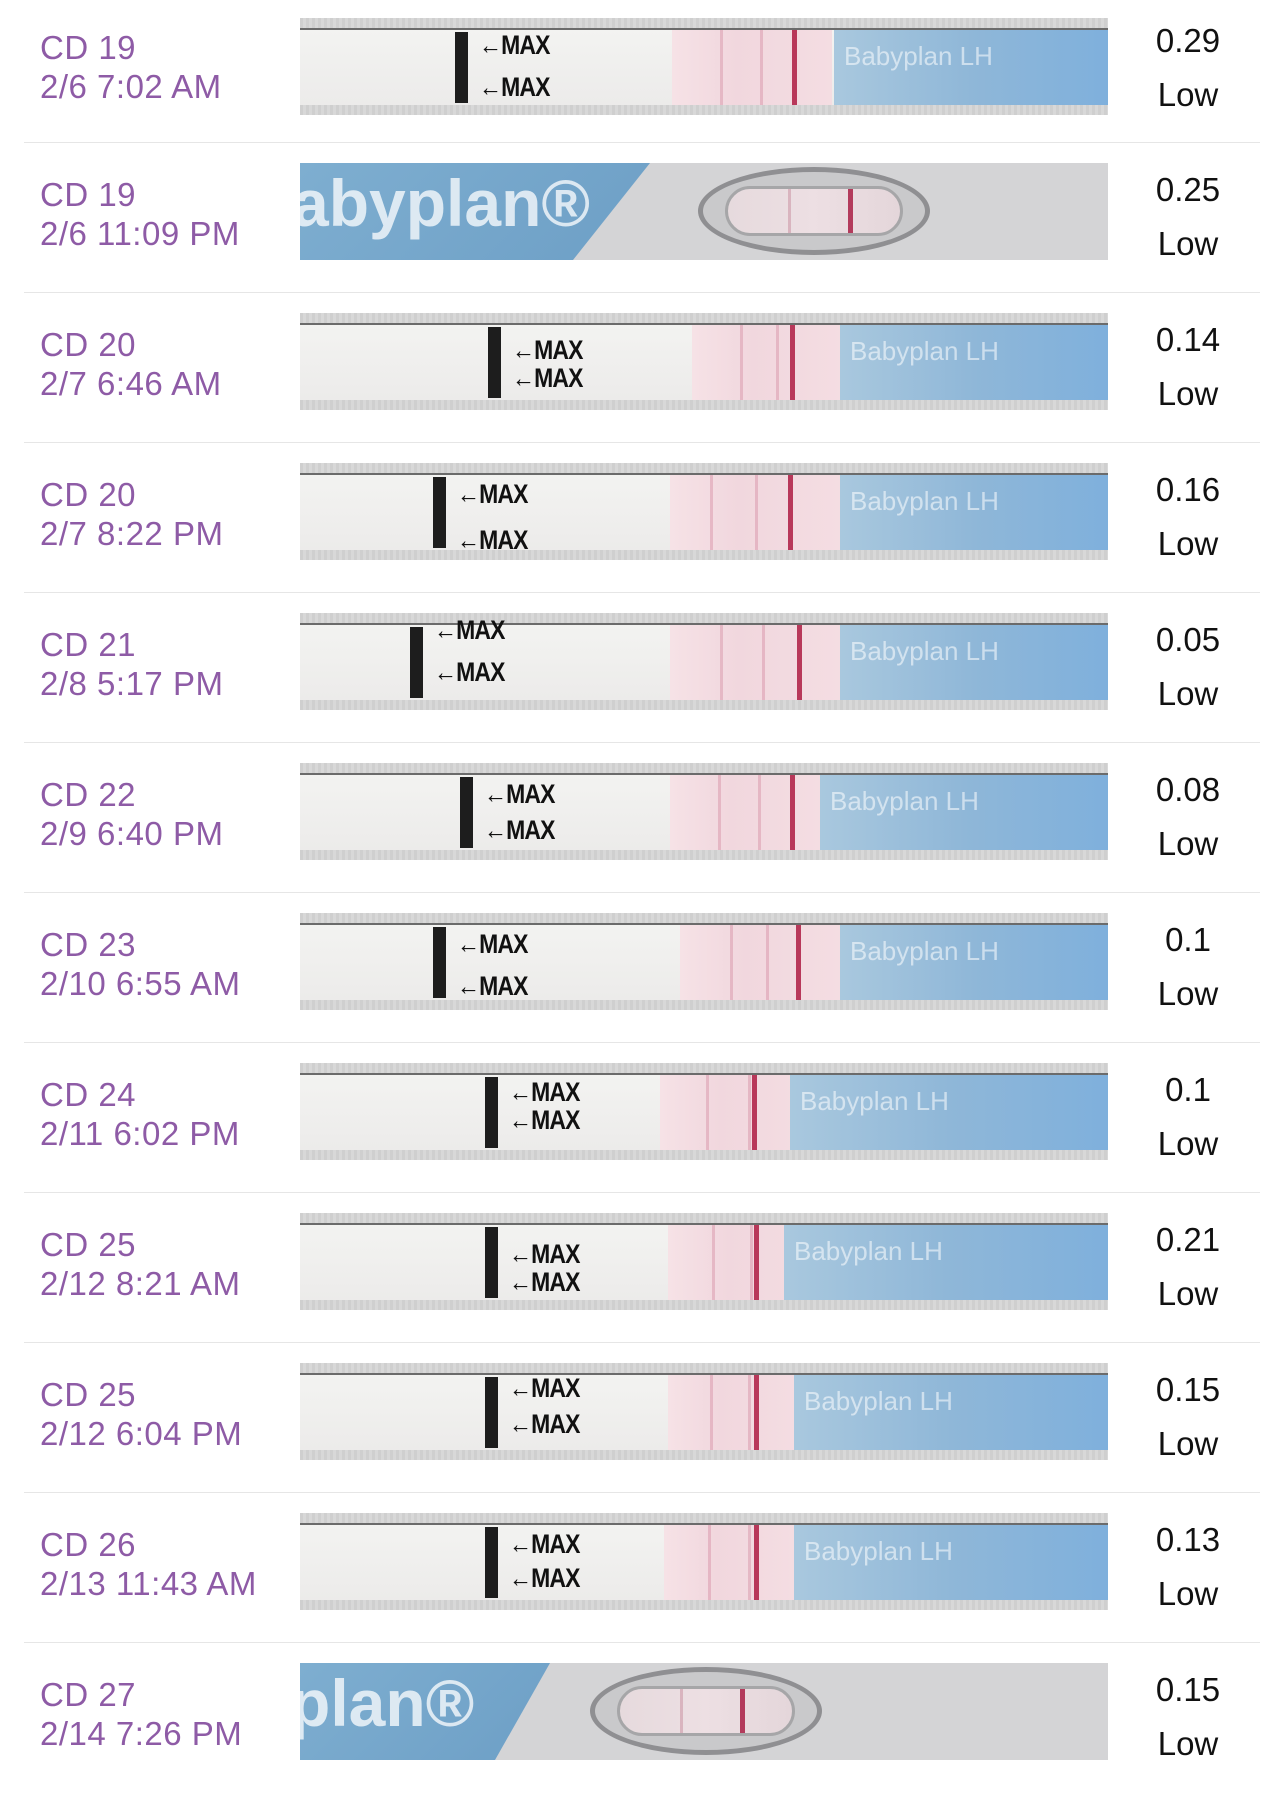  What do you see at coordinates (704, 1711) in the screenshot?
I see `test-strip-photo: plan®` at bounding box center [704, 1711].